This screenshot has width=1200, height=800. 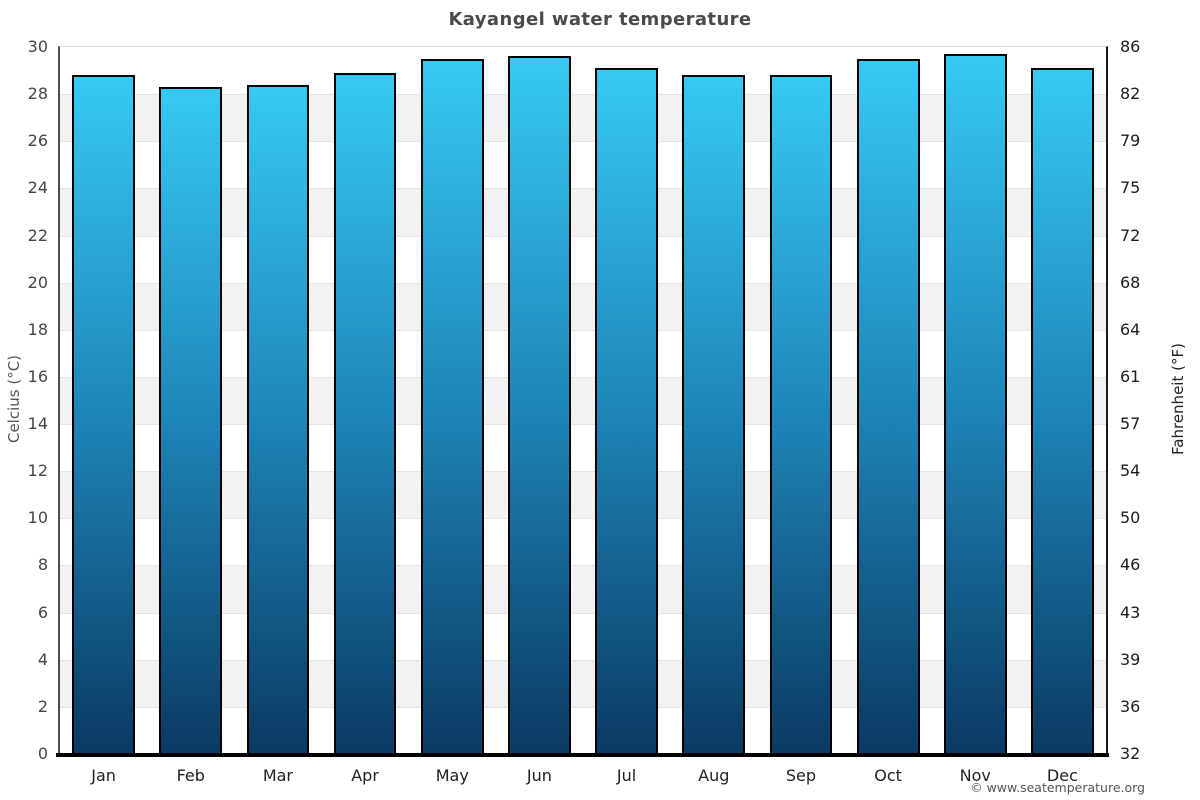 What do you see at coordinates (1130, 612) in the screenshot?
I see `y-tick-label-fahrenheit: 43` at bounding box center [1130, 612].